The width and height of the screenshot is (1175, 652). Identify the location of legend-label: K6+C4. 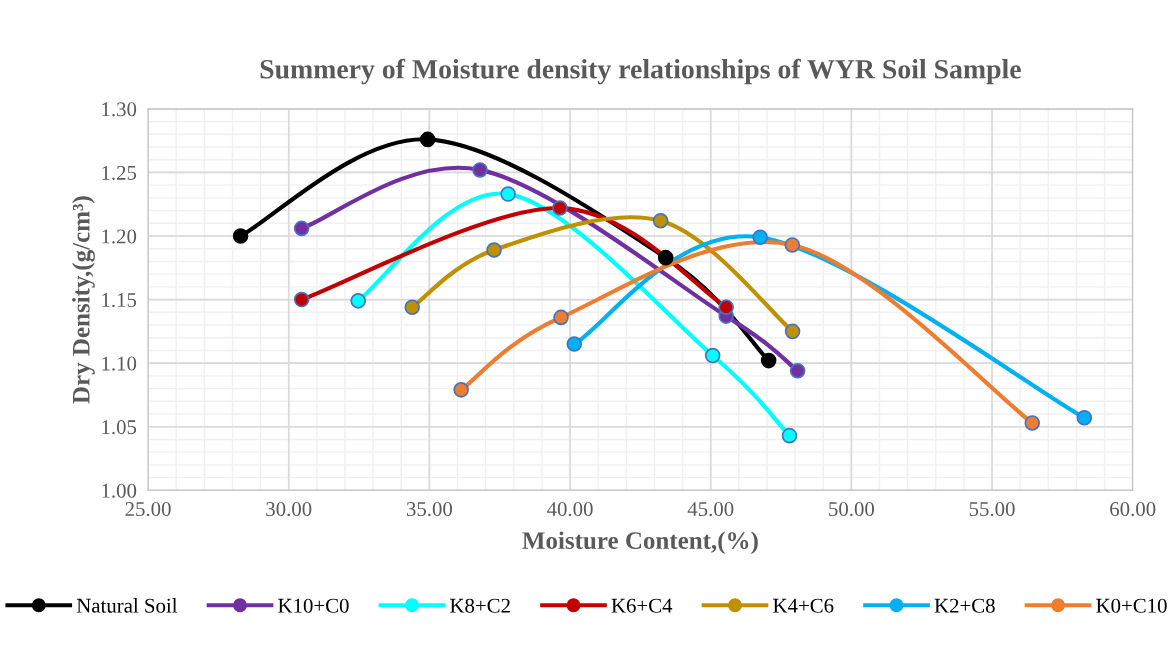
(642, 605).